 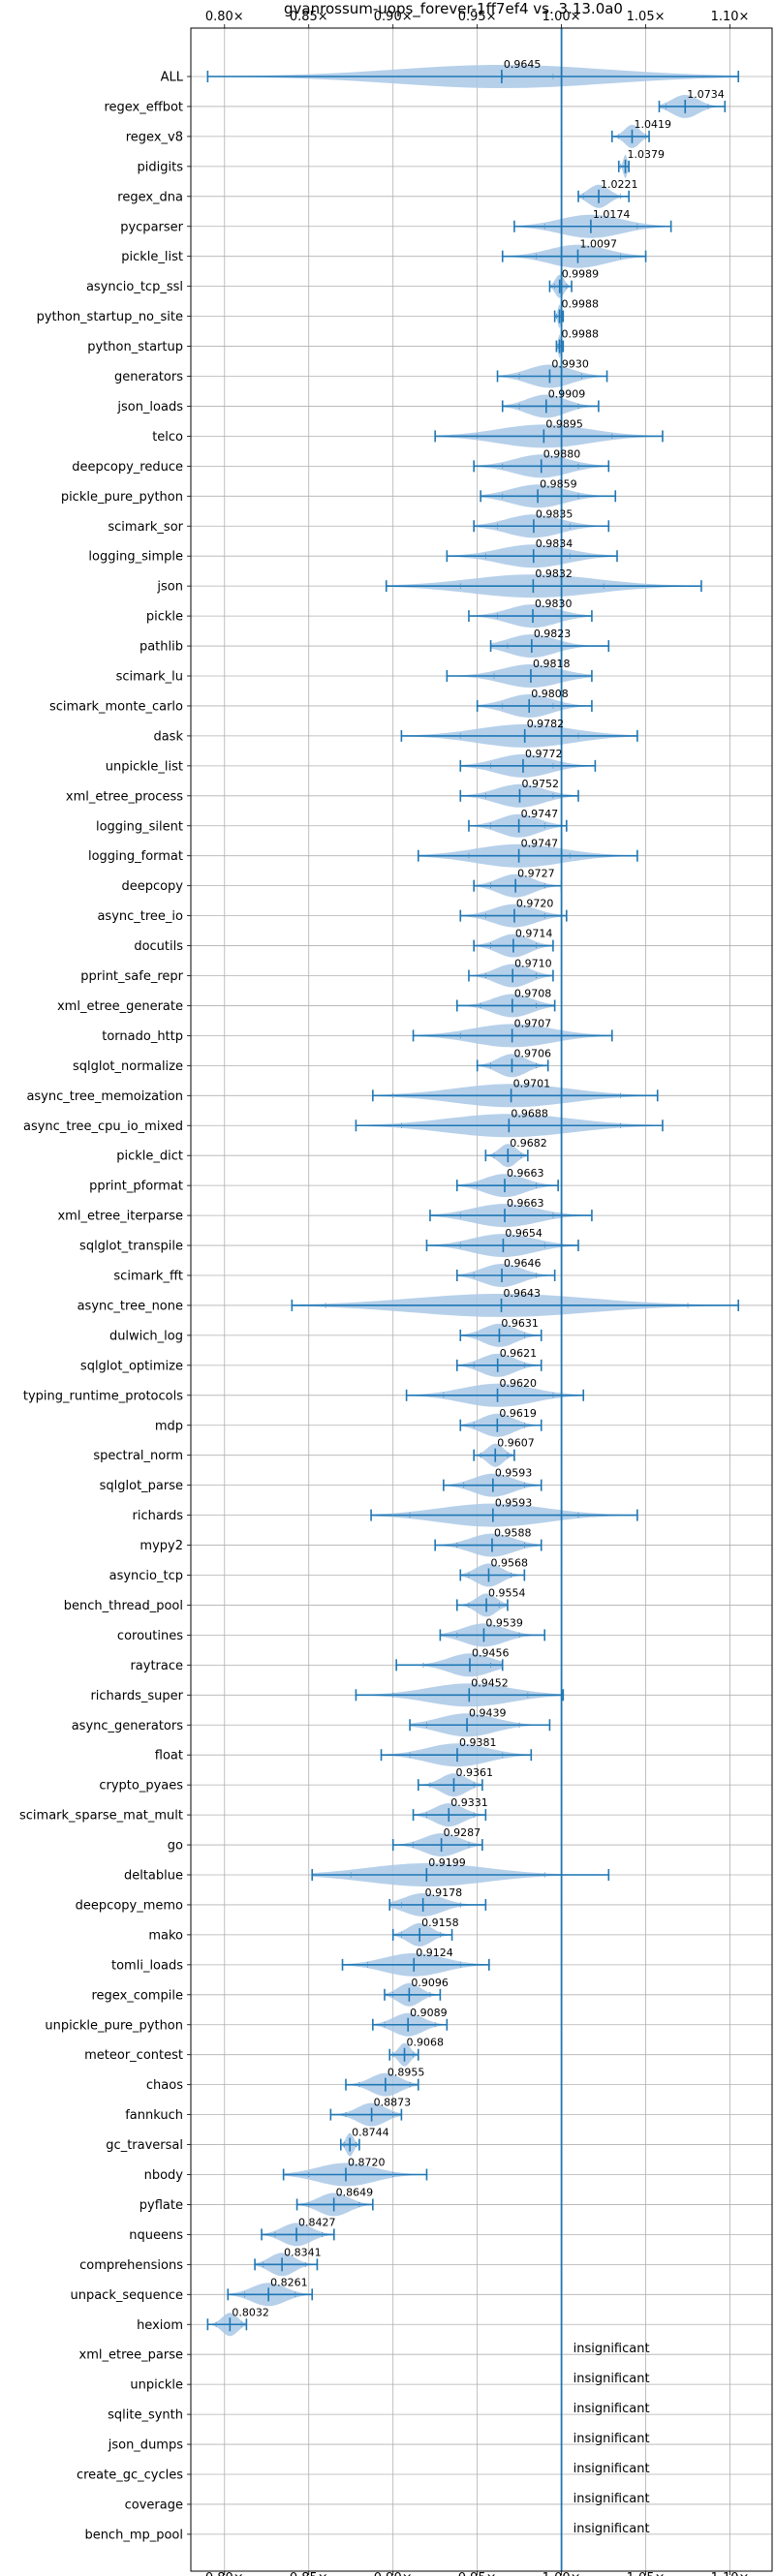 What do you see at coordinates (154, 2505) in the screenshot?
I see `benchmark-label: coverage` at bounding box center [154, 2505].